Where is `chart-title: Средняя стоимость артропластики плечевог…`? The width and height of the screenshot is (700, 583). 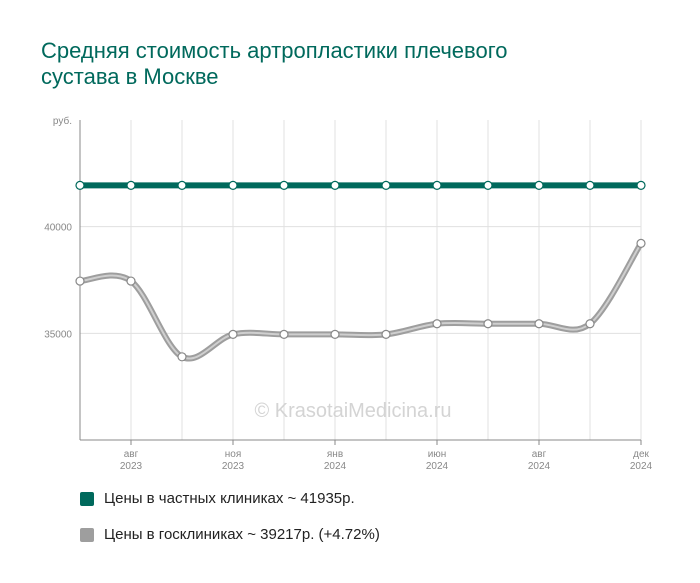 chart-title: Средняя стоимость артропластики плечевог… is located at coordinates (341, 64).